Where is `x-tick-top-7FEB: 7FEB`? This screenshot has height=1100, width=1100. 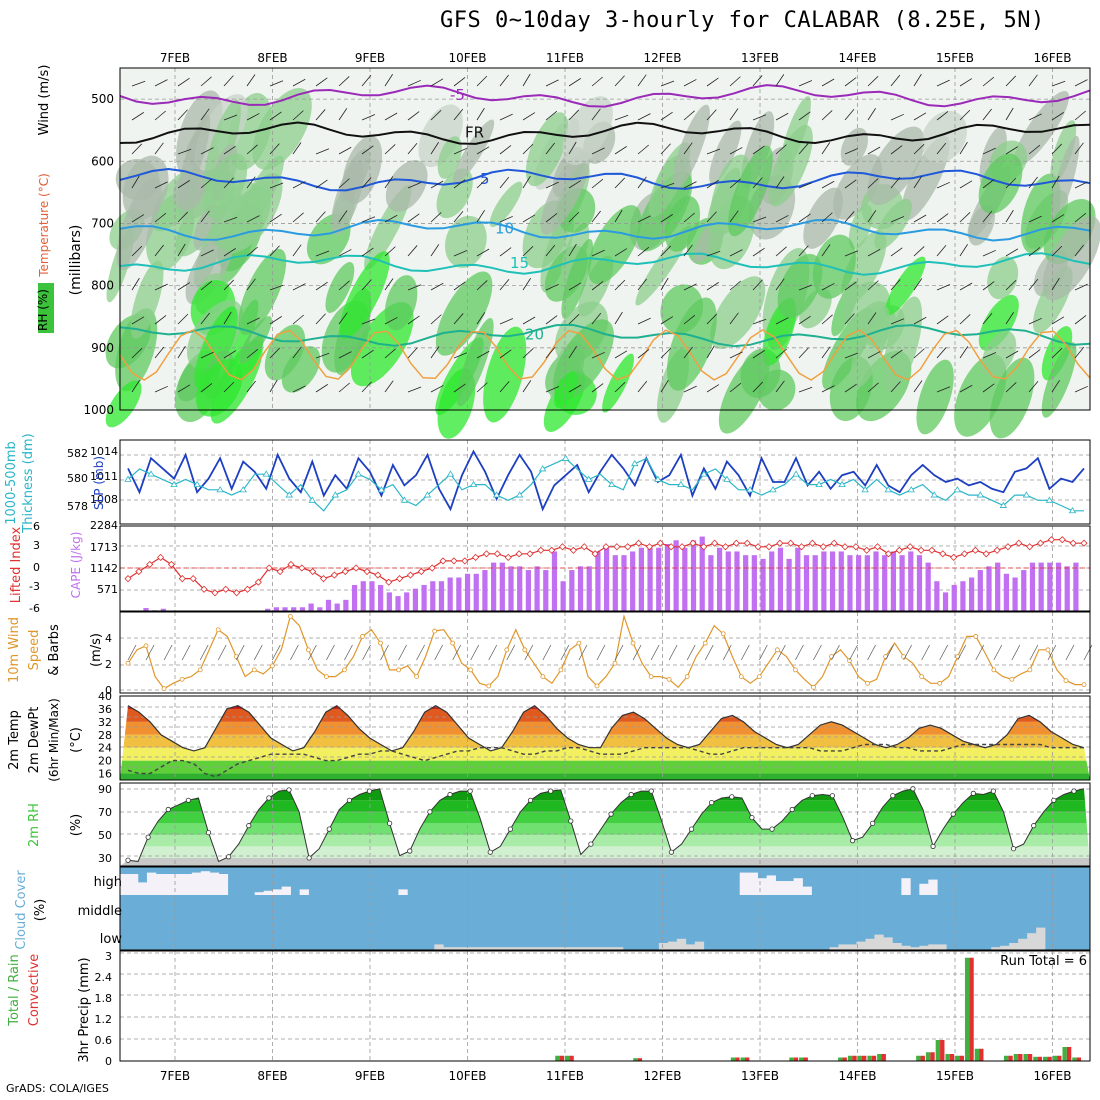 x-tick-top-7FEB: 7FEB is located at coordinates (175, 58).